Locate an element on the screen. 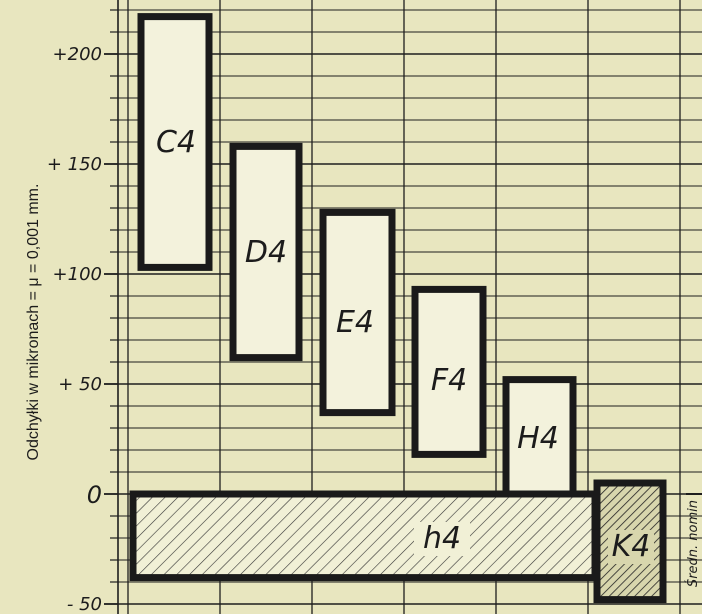 The image size is (702, 614). bar-label-f4: F4 is located at coordinates (449, 380).